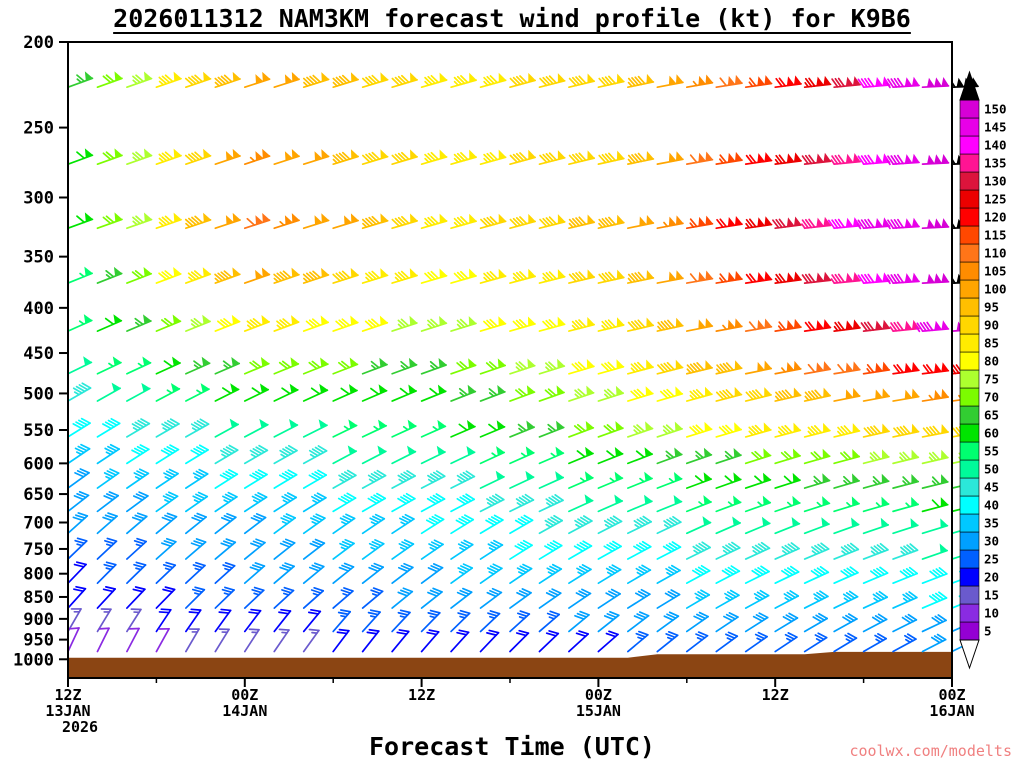 This screenshot has width=1024, height=768. I want to click on watermark-link: coolwx.com/modelts, so click(930, 751).